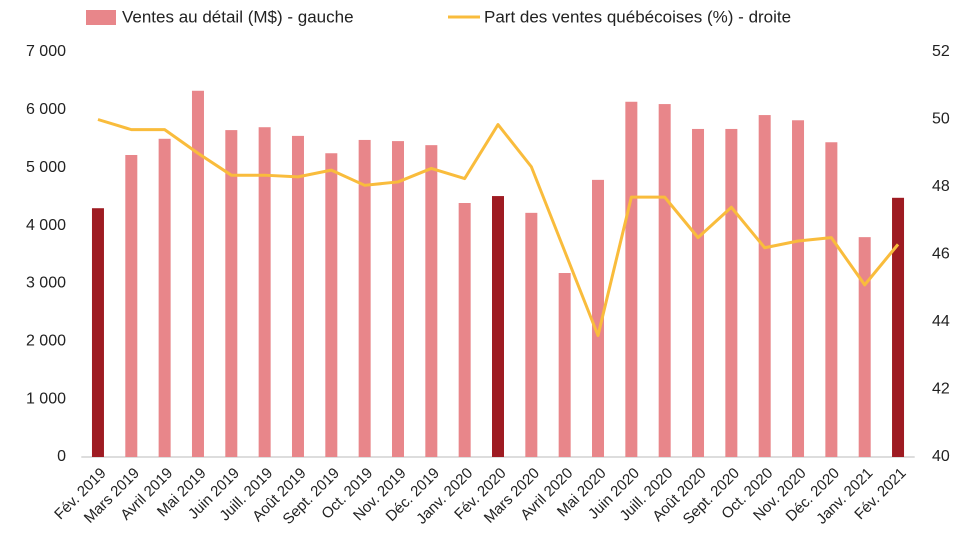 This screenshot has height=550, width=967. Describe the element at coordinates (46, 51) in the screenshot. I see `y-tick-label: 7 000` at that location.